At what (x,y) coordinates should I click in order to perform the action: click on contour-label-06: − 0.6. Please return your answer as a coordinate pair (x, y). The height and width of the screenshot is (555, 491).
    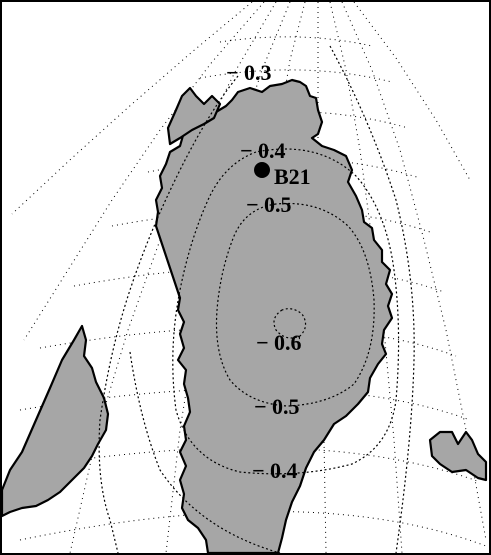
    Looking at the image, I should click on (279, 342).